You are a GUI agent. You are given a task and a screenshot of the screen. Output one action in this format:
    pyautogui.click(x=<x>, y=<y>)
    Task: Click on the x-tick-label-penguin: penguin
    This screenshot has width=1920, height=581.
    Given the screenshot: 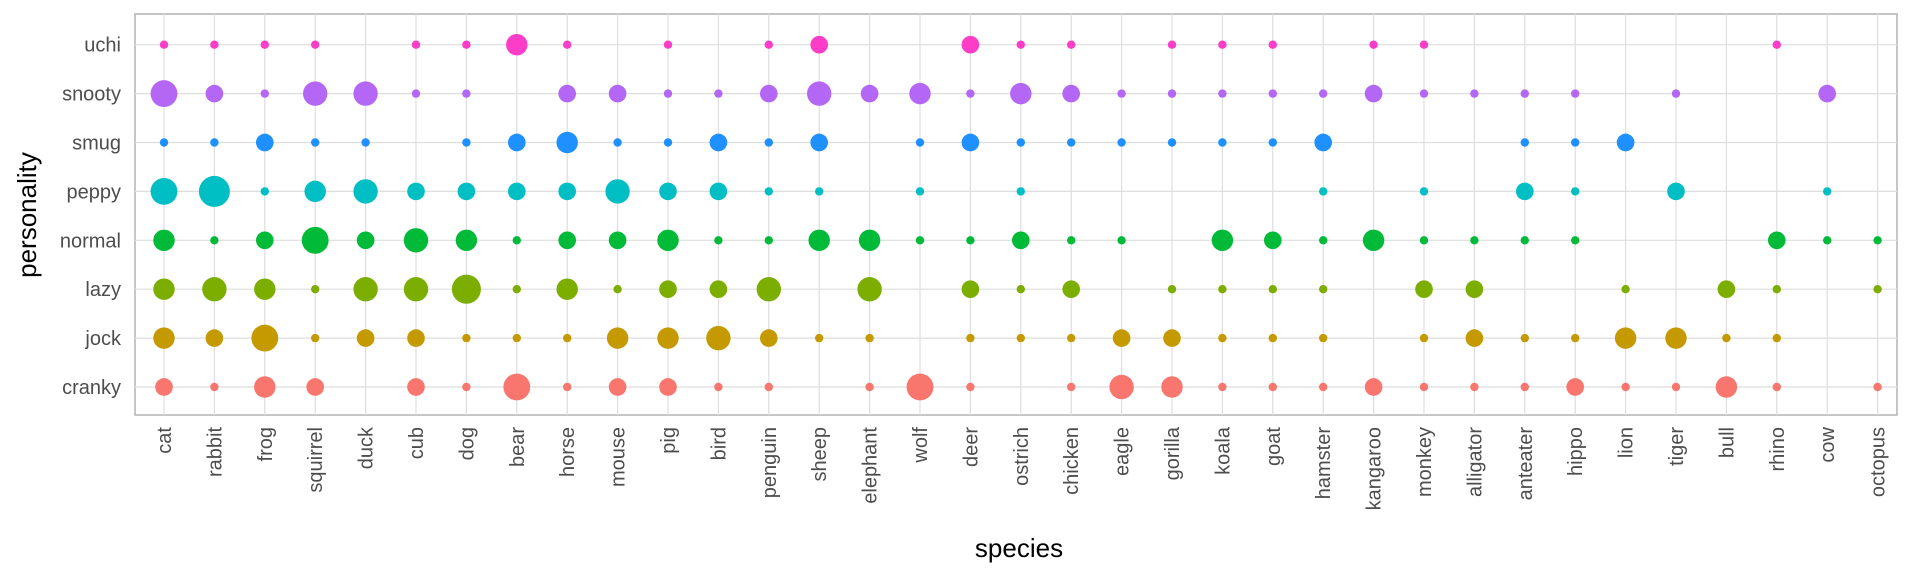 What is the action you would take?
    pyautogui.click(x=770, y=462)
    